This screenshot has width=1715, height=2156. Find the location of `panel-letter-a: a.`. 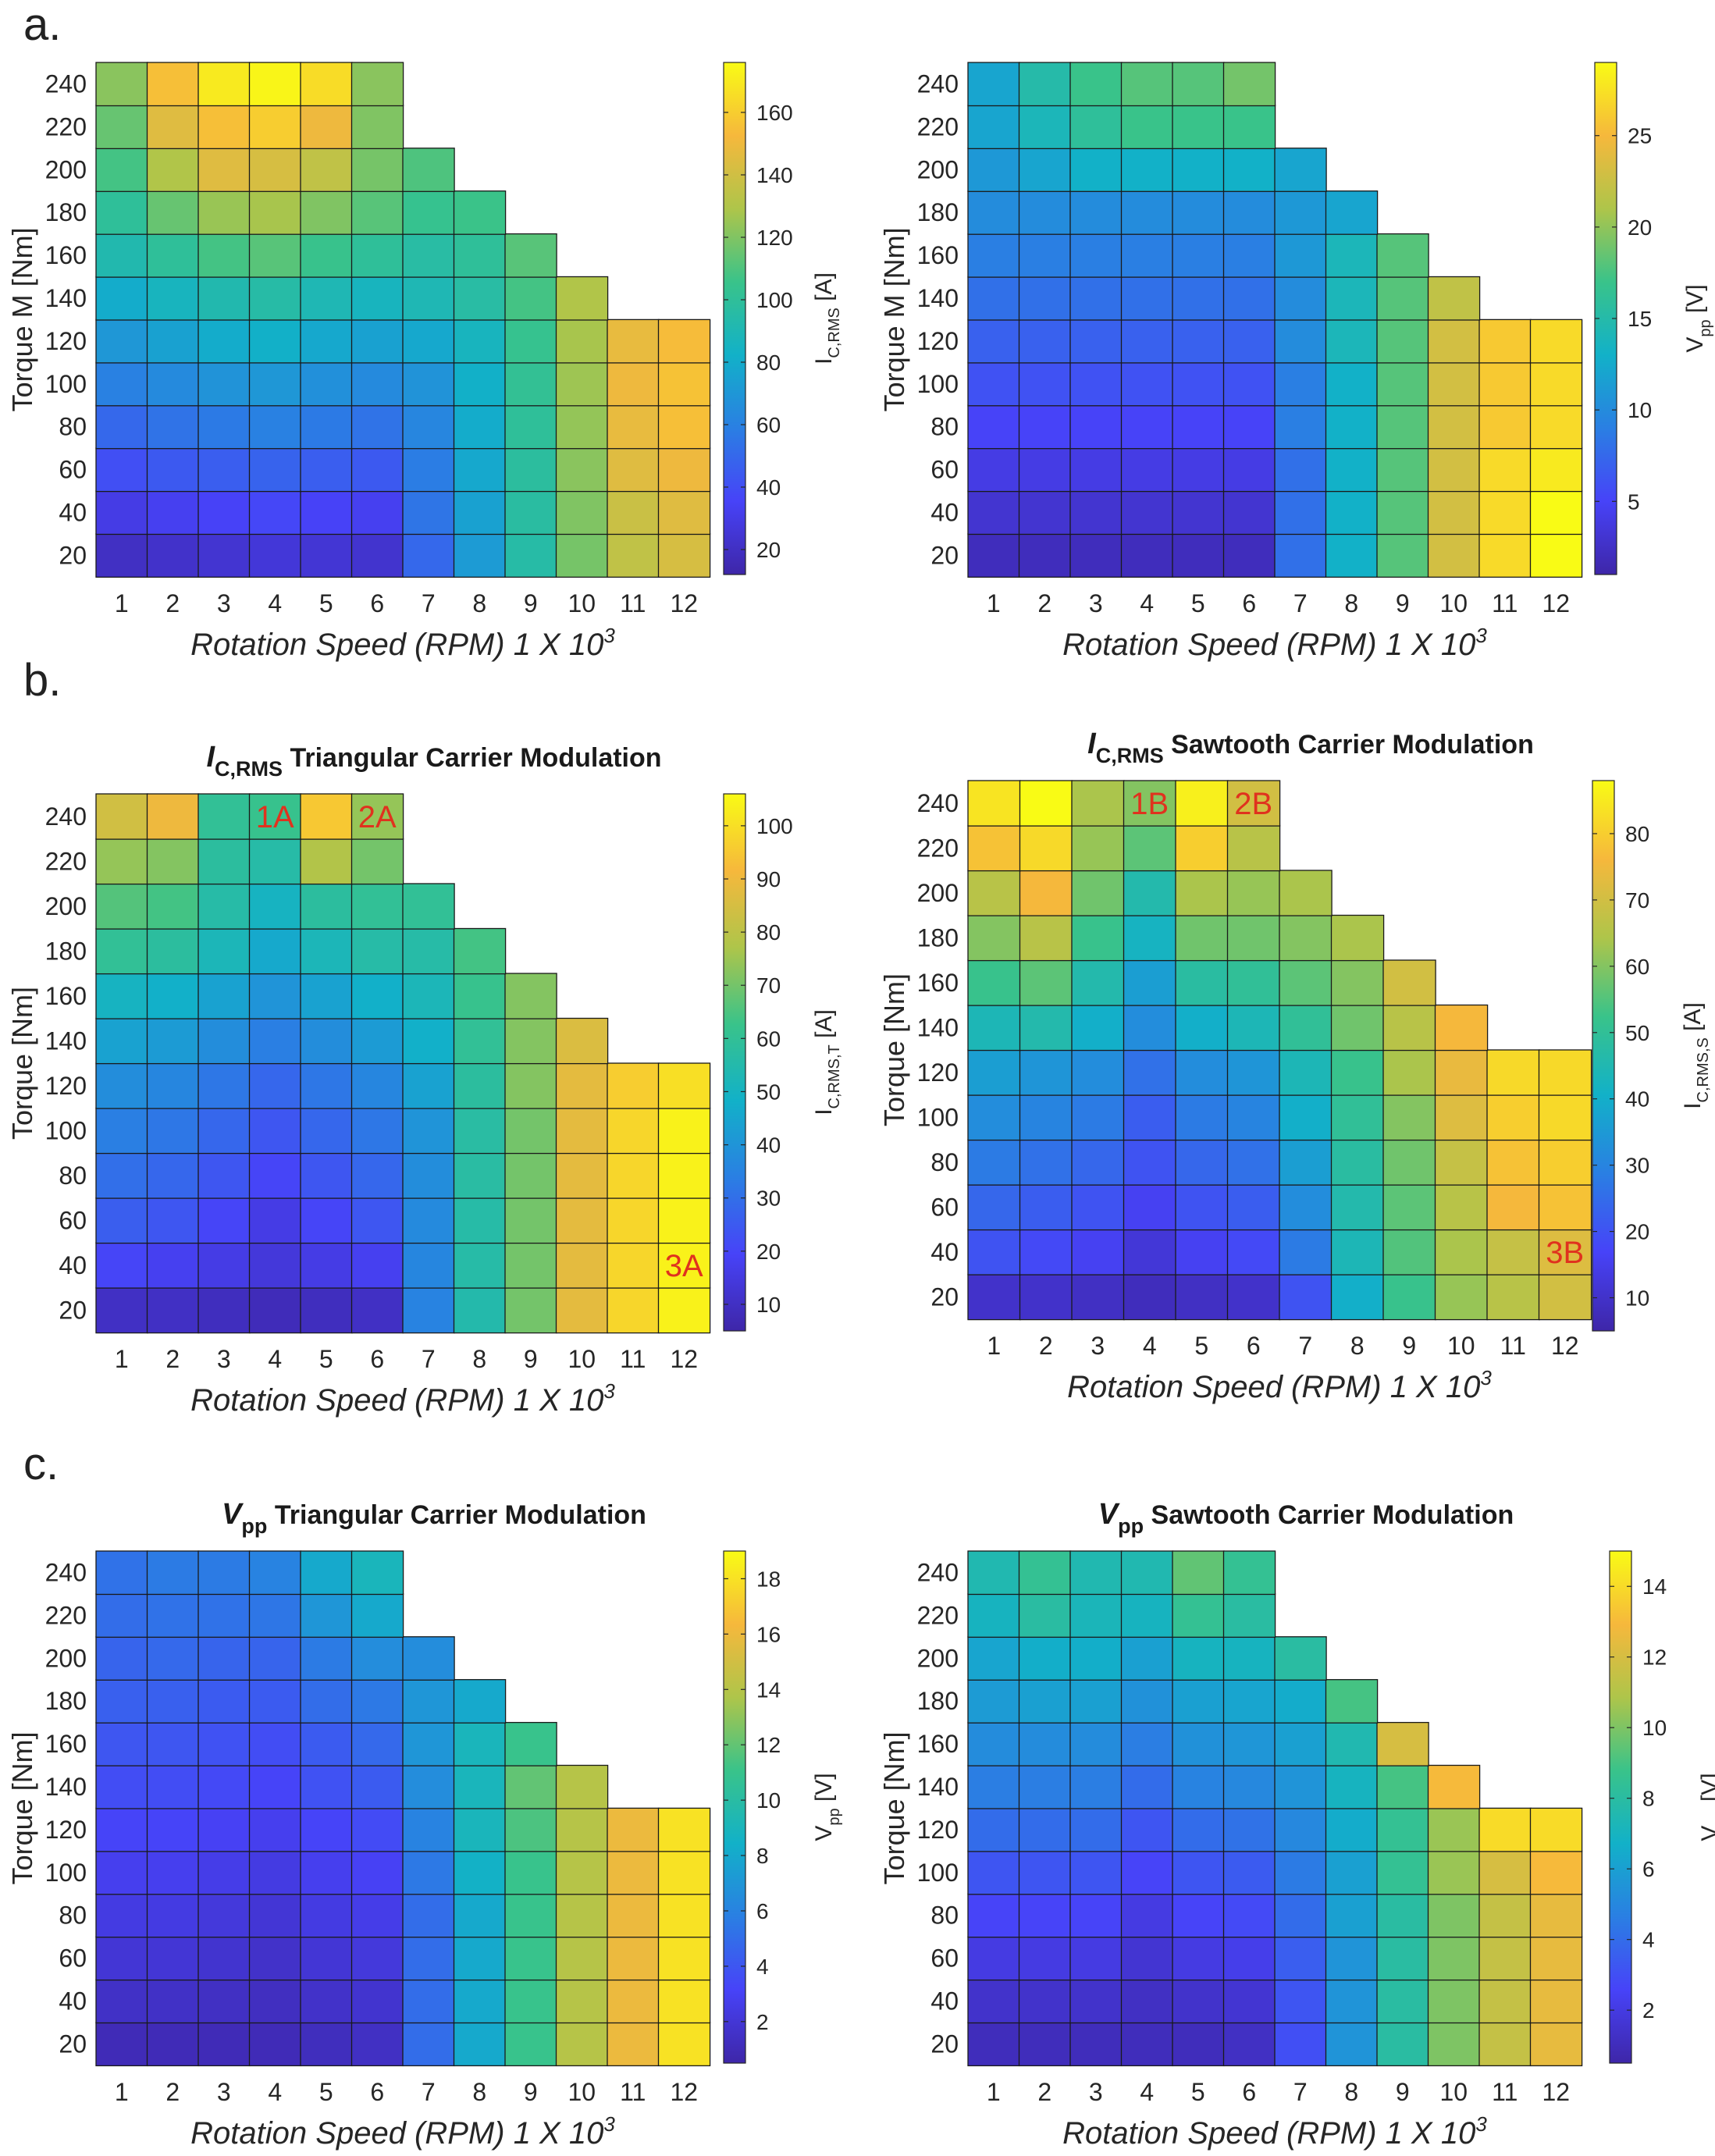

panel-letter-a: a. is located at coordinates (43, 25).